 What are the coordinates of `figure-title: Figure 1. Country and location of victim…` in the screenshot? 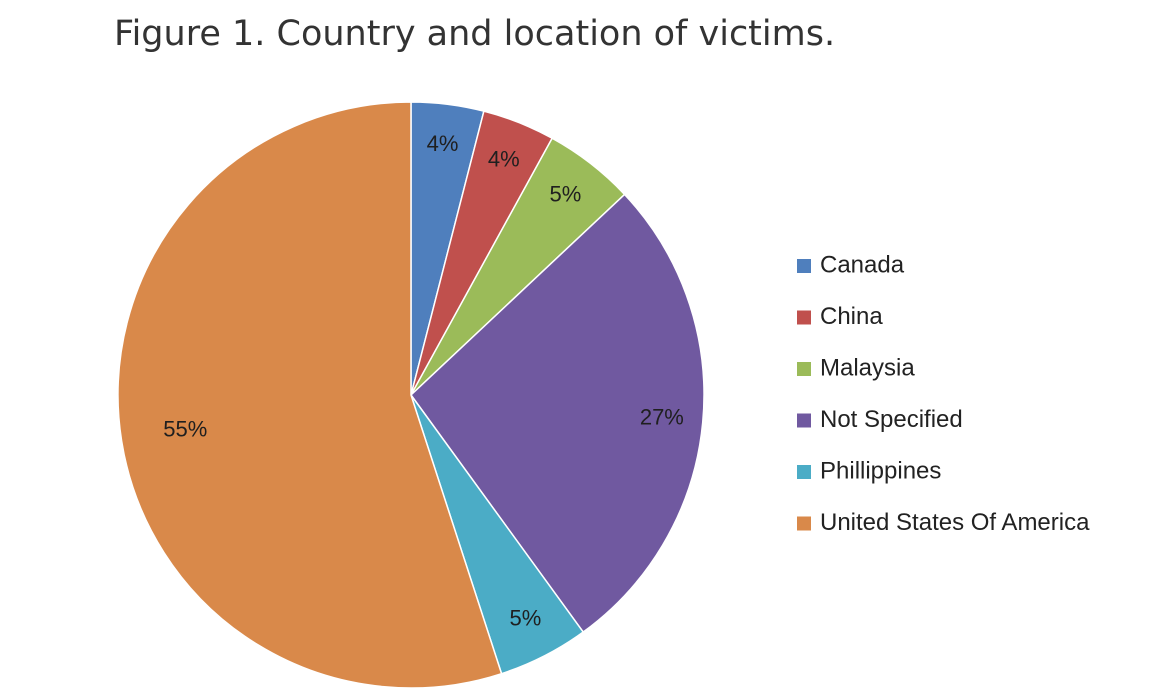 It's located at (475, 34).